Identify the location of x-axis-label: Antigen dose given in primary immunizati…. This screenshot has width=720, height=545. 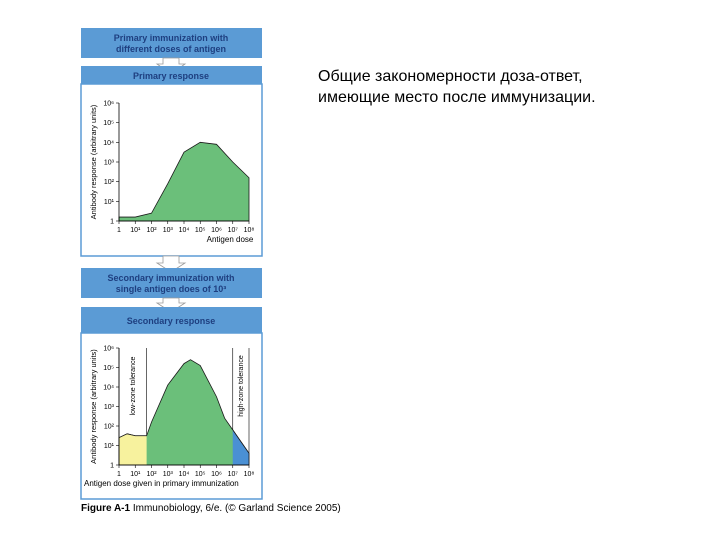
(161, 483).